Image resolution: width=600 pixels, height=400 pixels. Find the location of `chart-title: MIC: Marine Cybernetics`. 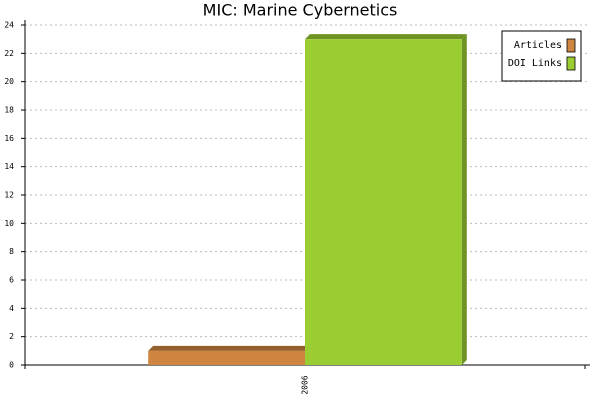

chart-title: MIC: Marine Cybernetics is located at coordinates (300, 10).